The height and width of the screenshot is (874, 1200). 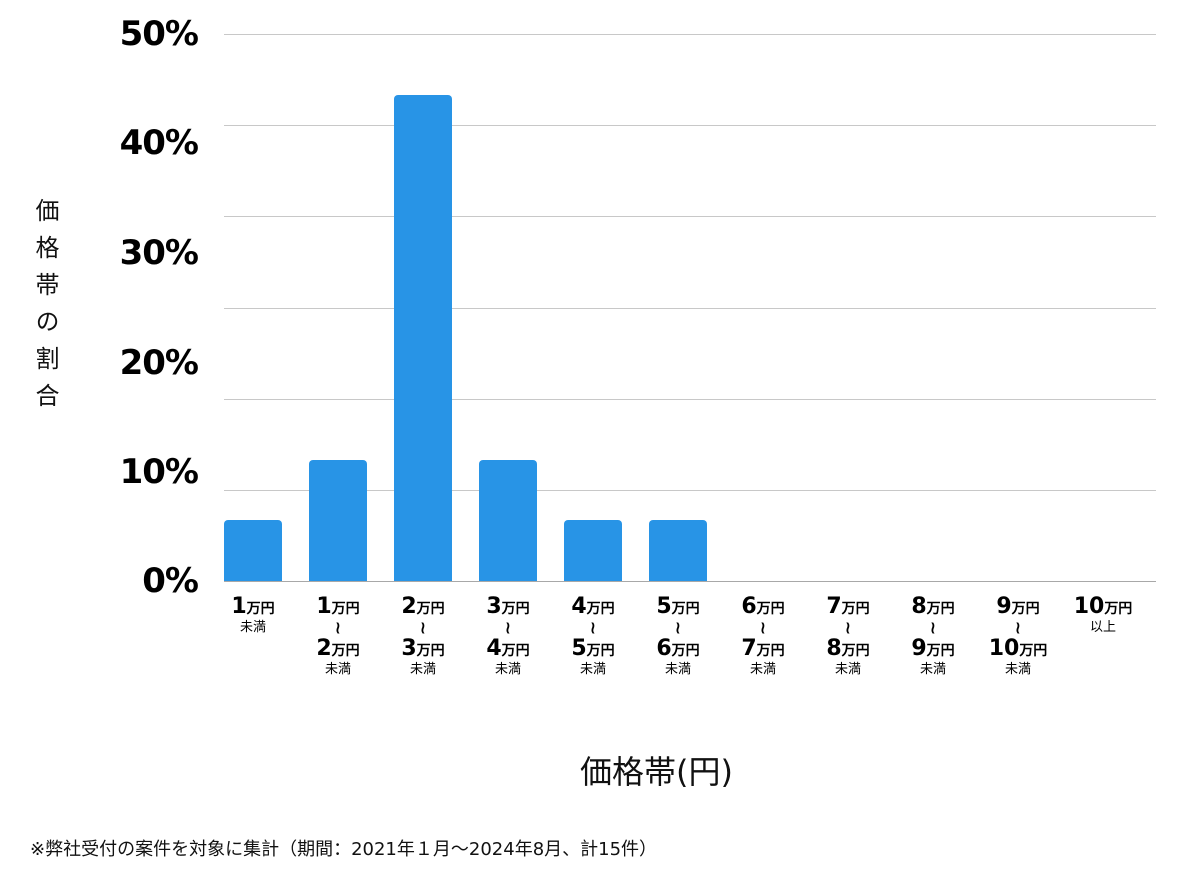 What do you see at coordinates (159, 472) in the screenshot?
I see `y-tick-label: 10%` at bounding box center [159, 472].